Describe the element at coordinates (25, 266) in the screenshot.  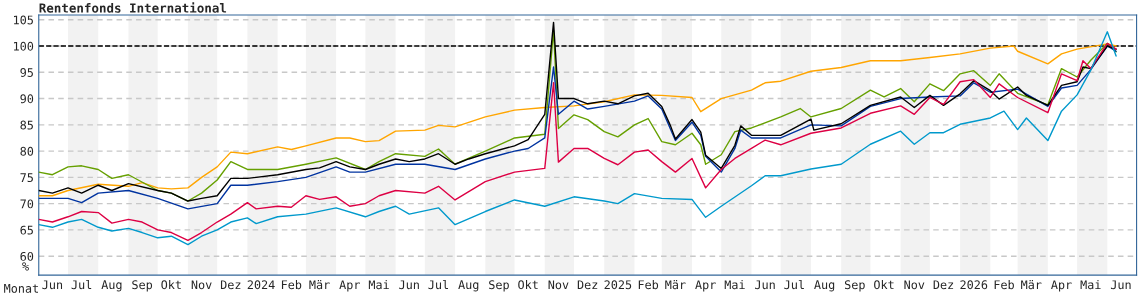
I see `y-axis-title: %` at that location.